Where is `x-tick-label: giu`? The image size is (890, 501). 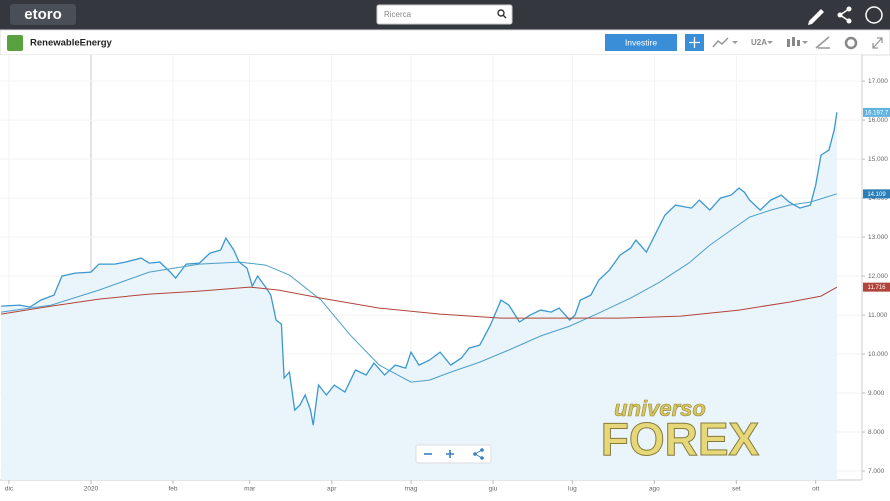
x-tick-label: giu is located at coordinates (493, 489).